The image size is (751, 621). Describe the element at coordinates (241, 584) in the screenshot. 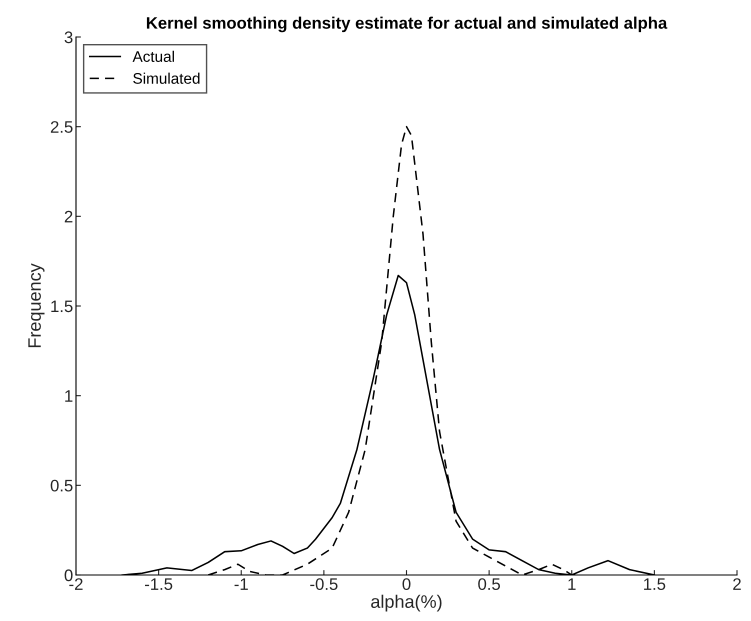

I see `x-tick-label: -1` at that location.